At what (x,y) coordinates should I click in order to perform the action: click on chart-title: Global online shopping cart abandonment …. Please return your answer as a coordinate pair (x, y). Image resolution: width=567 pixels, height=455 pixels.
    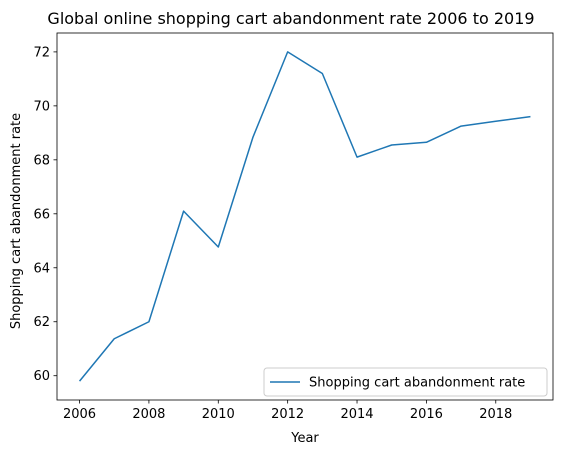
    Looking at the image, I should click on (290, 18).